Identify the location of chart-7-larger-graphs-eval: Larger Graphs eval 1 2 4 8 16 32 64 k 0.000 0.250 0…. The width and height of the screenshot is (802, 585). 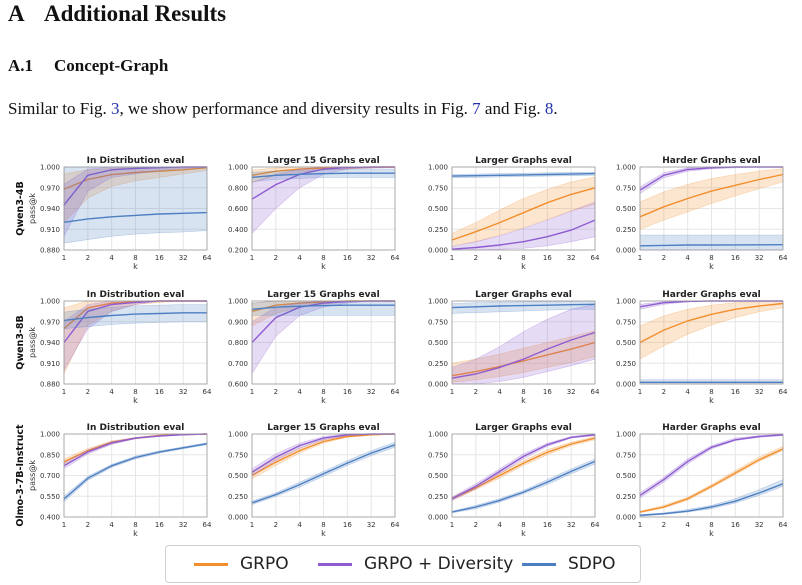
(514, 347).